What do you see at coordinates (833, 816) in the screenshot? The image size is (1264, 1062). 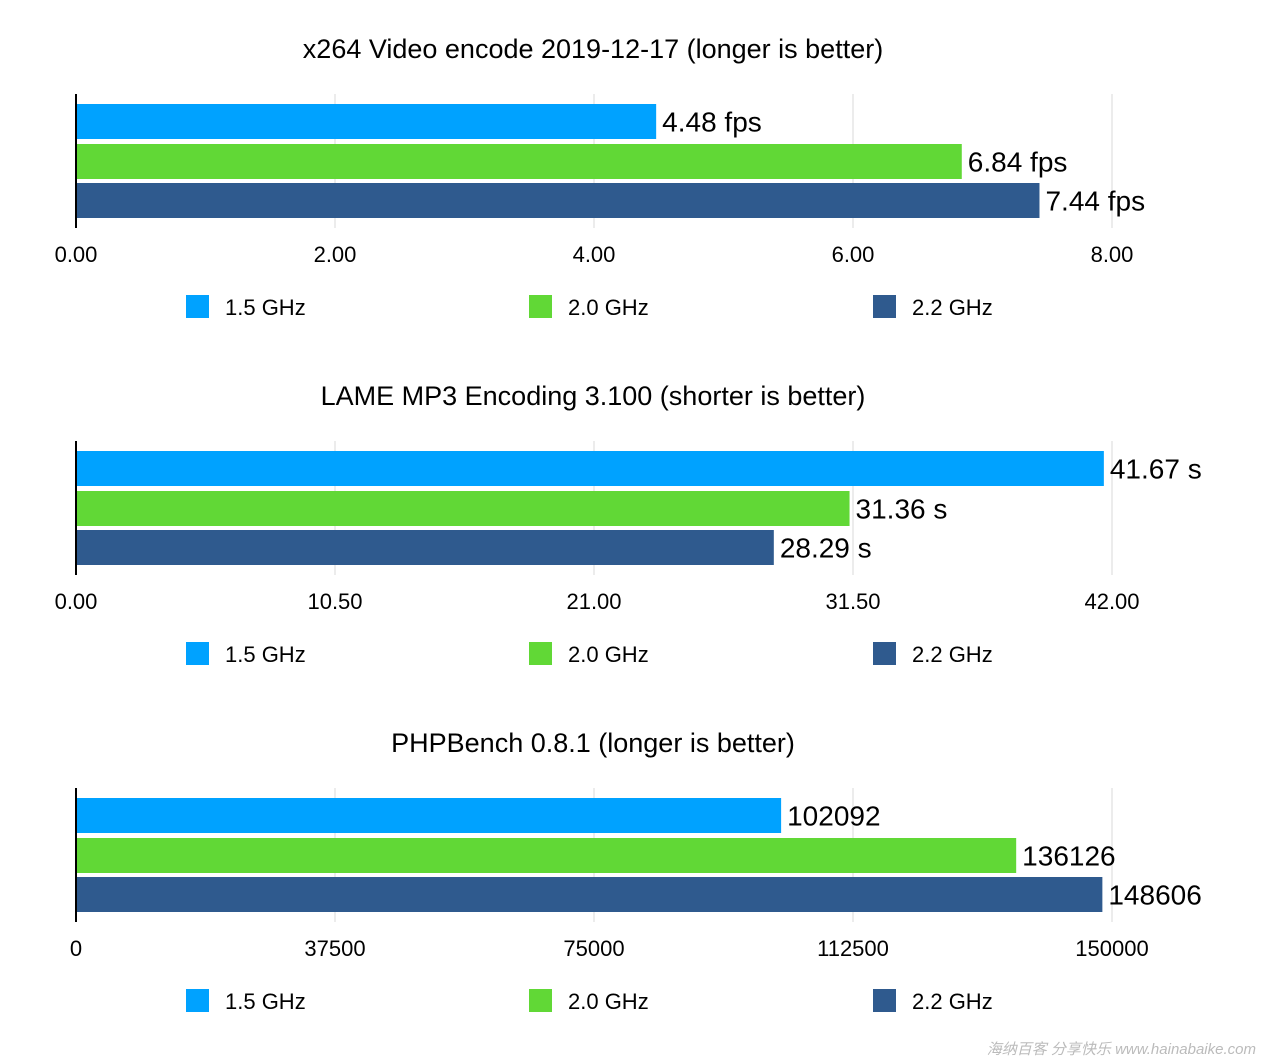 I see `data-label: 102092` at bounding box center [833, 816].